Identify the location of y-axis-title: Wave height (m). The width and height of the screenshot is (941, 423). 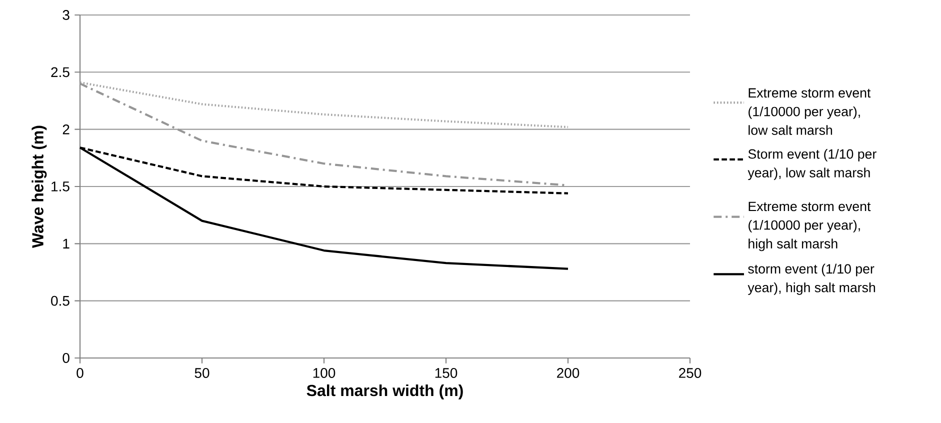
(39, 187).